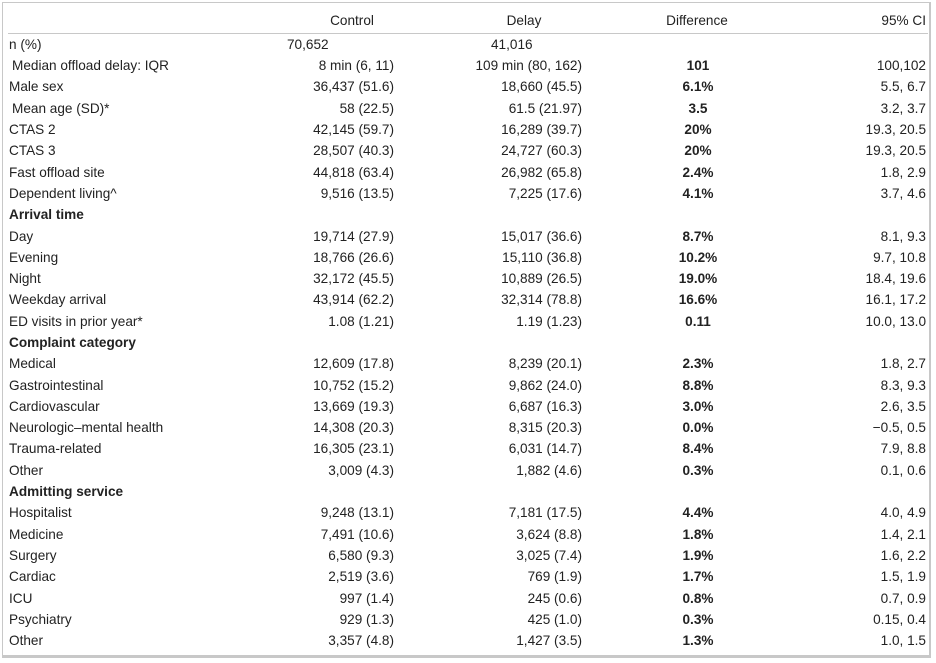 This screenshot has width=936, height=663. What do you see at coordinates (698, 406) in the screenshot?
I see `difference-value: 3.0%` at bounding box center [698, 406].